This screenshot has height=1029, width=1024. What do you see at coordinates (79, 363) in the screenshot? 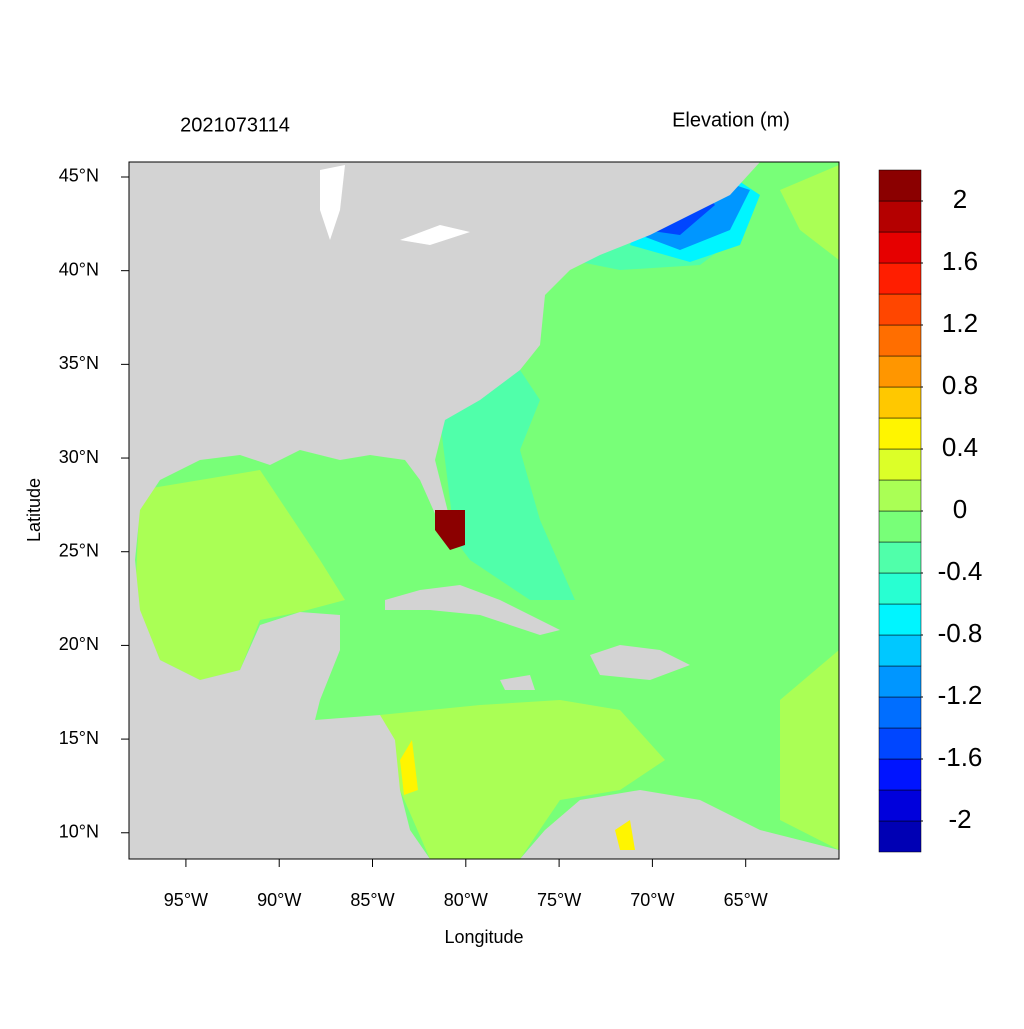
I see `y-tick-label: 35°N` at bounding box center [79, 363].